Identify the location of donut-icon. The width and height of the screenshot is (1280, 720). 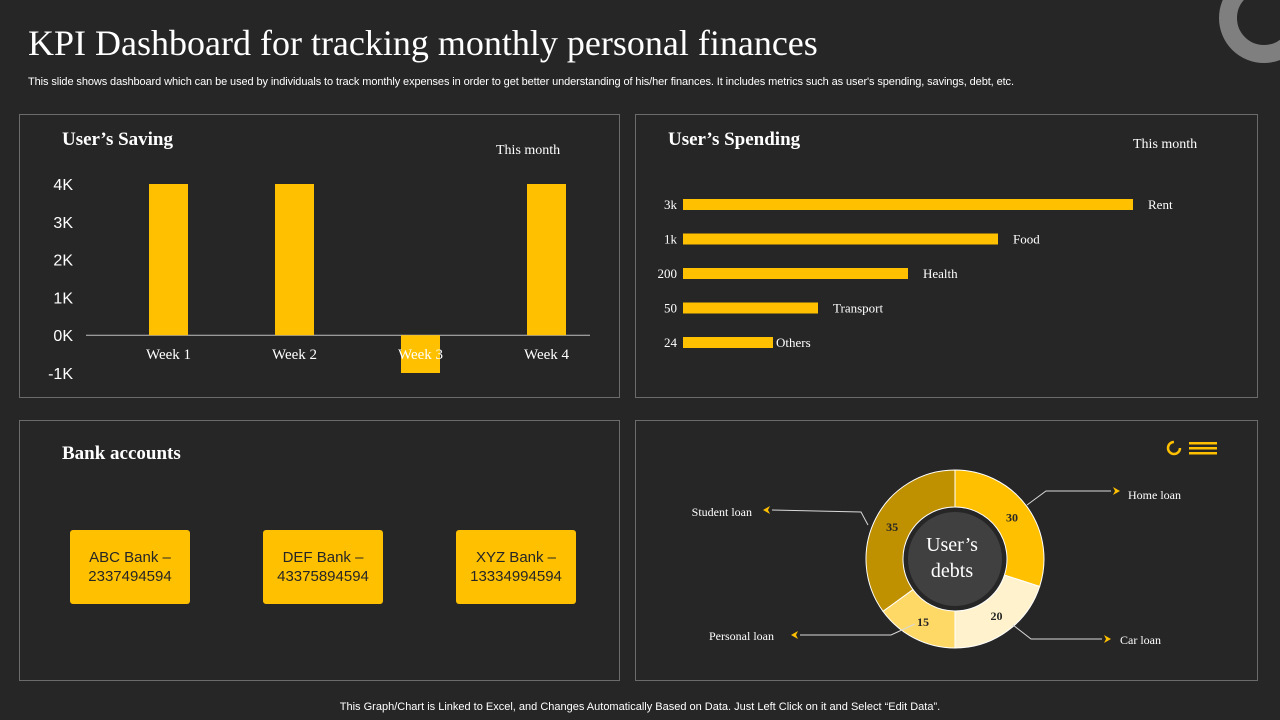
(1174, 448).